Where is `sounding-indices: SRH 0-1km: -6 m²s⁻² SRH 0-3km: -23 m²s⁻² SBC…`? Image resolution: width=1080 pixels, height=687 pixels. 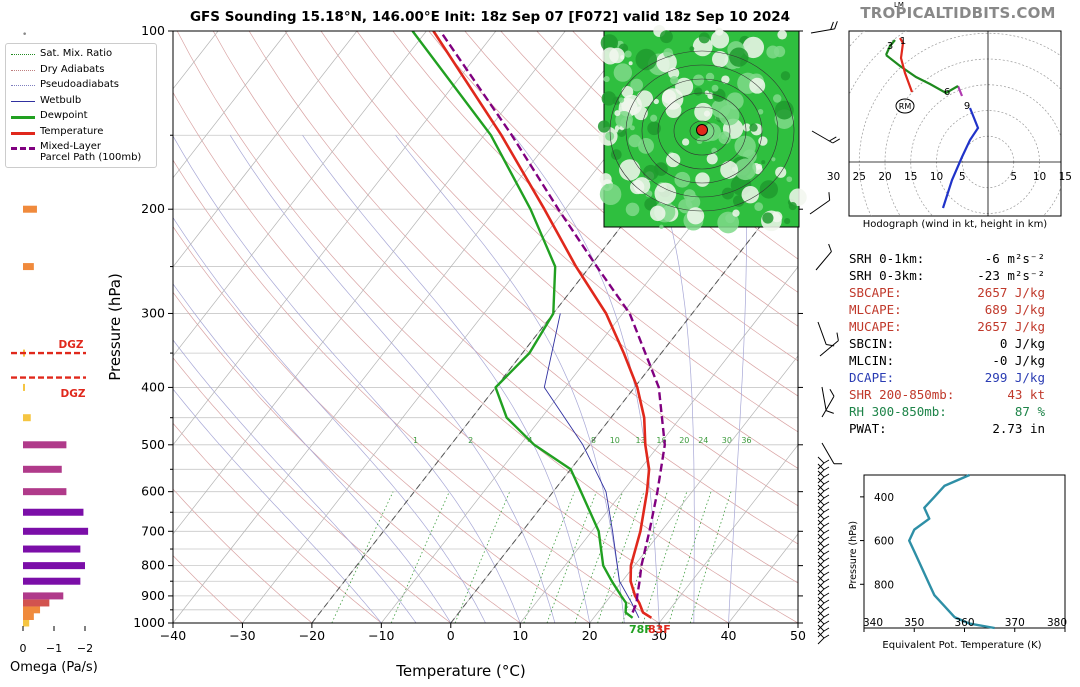
sounding-indices: SRH 0-1km: -6 m²s⁻² SRH 0-3km: -23 m²s⁻² SBC… is located at coordinates (954, 344).